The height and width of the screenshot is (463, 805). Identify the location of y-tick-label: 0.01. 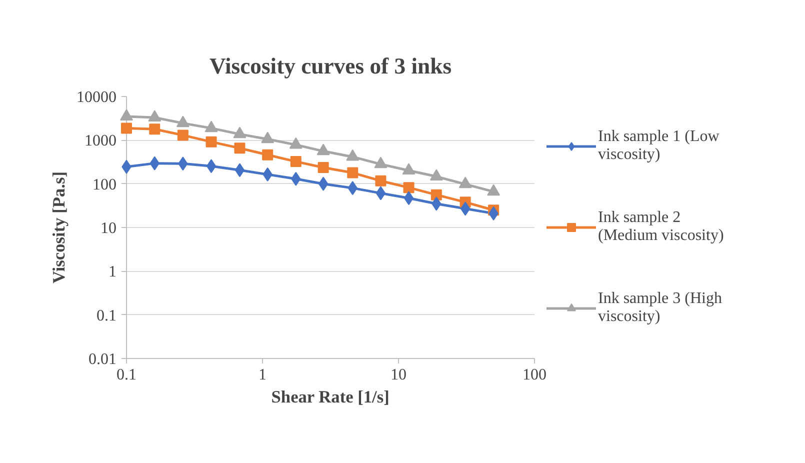
(102, 359).